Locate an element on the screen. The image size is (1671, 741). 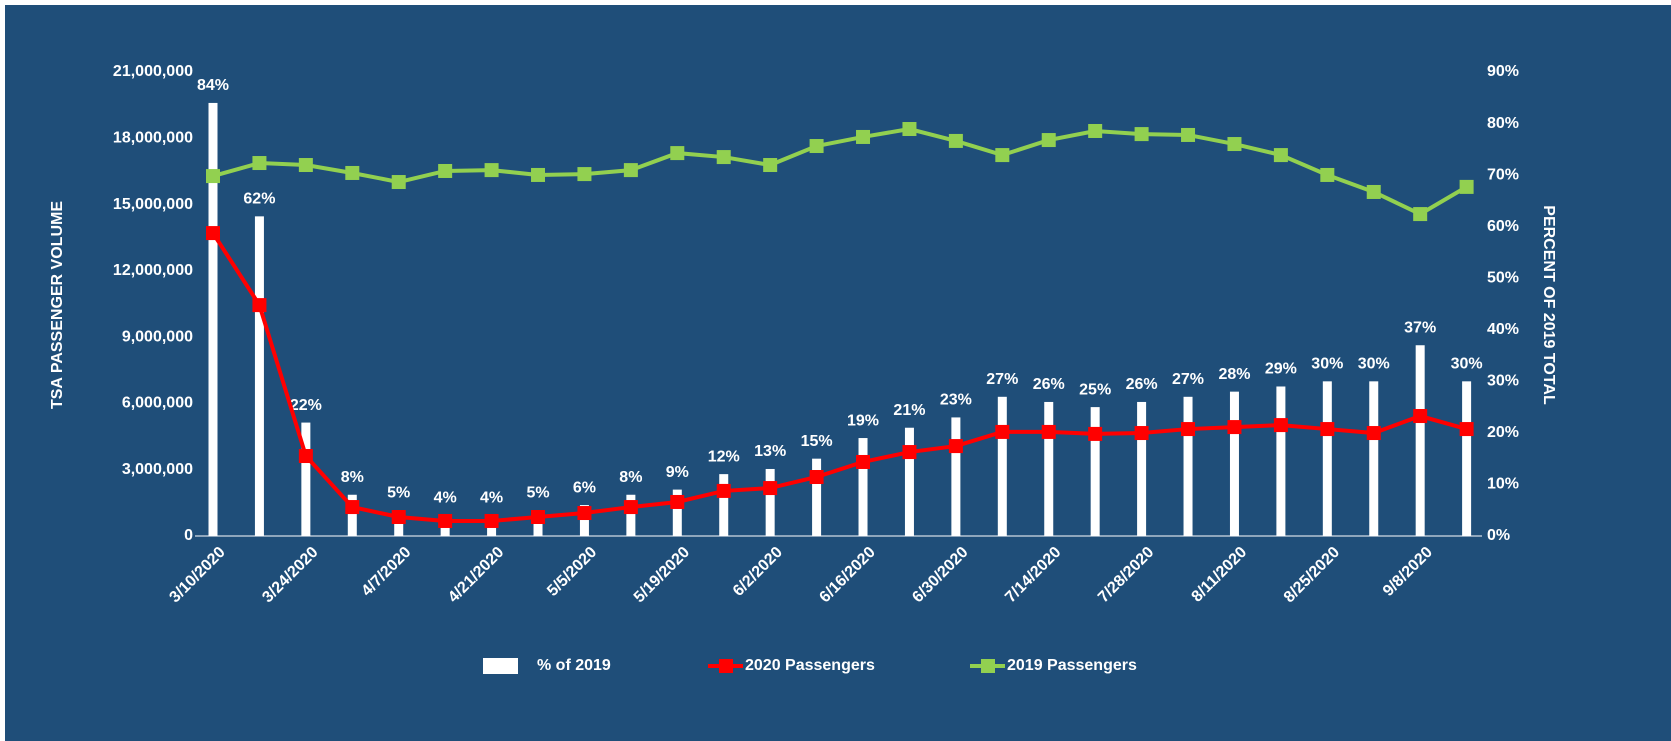
y-tick-label: 12,000,000 is located at coordinates (153, 270).